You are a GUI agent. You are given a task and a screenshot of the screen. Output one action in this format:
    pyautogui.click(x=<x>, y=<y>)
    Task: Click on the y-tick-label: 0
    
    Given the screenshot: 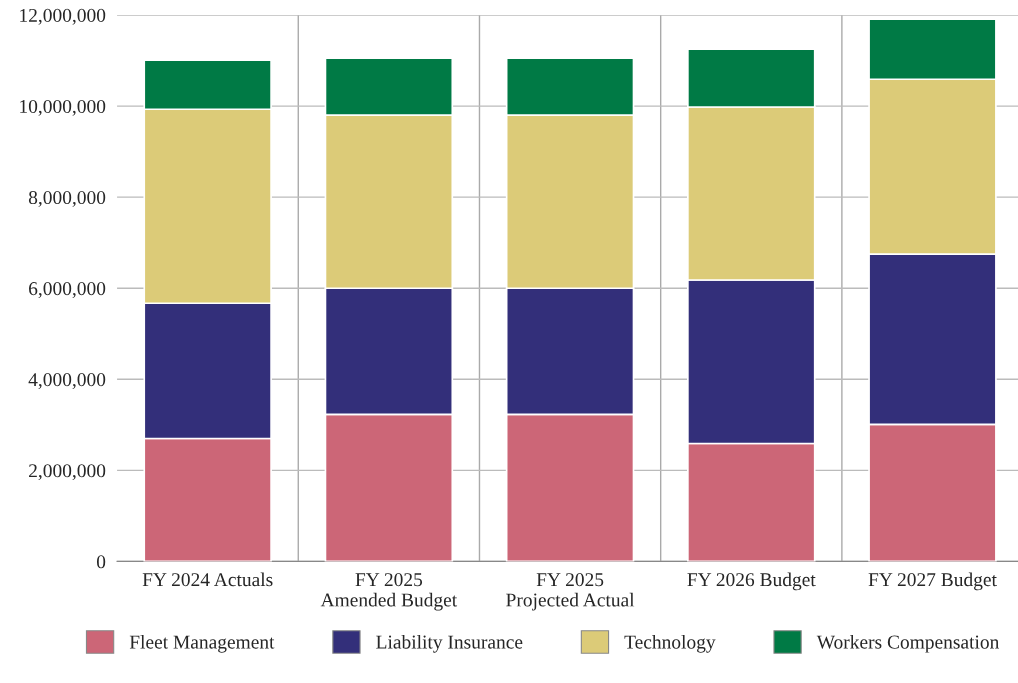 What is the action you would take?
    pyautogui.click(x=101, y=562)
    